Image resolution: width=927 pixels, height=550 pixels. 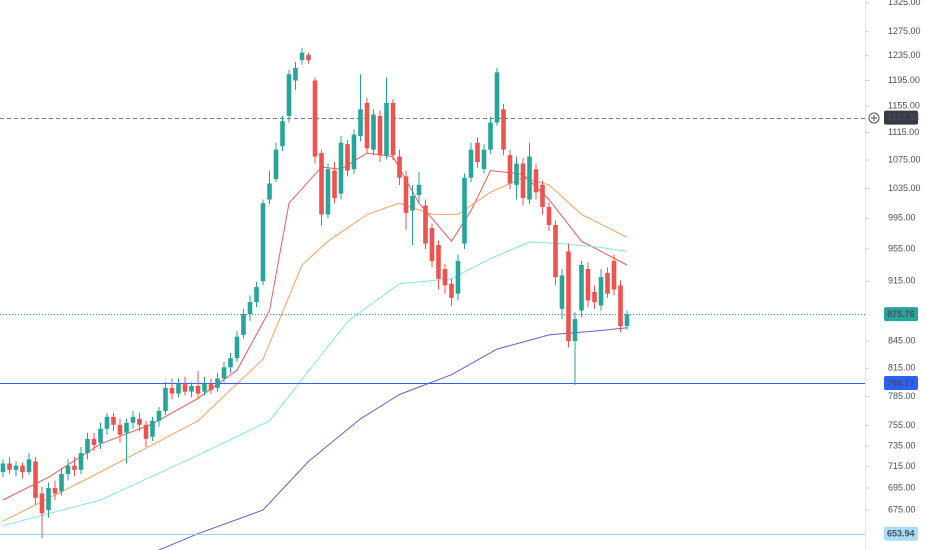 What do you see at coordinates (902, 248) in the screenshot?
I see `y-tick-label: 955.00` at bounding box center [902, 248].